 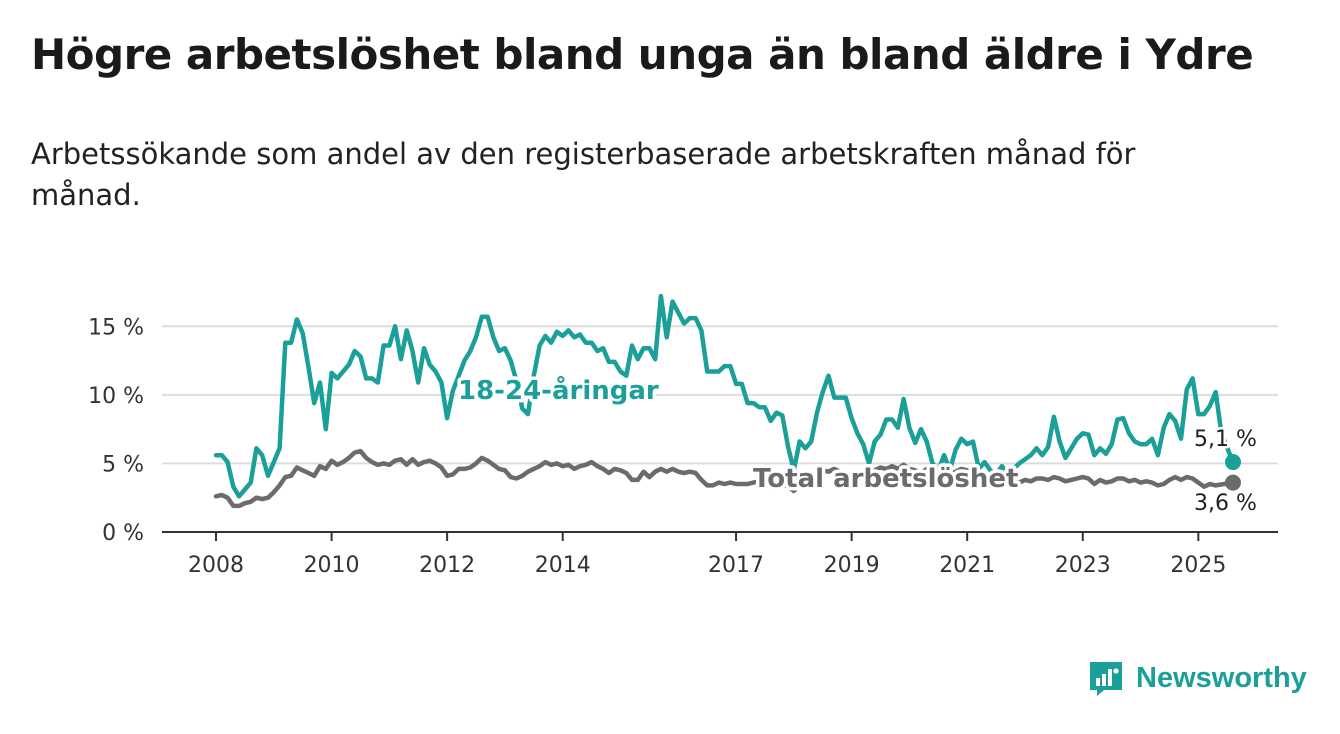 What do you see at coordinates (1106, 679) in the screenshot?
I see `bar-chart-logo-icon` at bounding box center [1106, 679].